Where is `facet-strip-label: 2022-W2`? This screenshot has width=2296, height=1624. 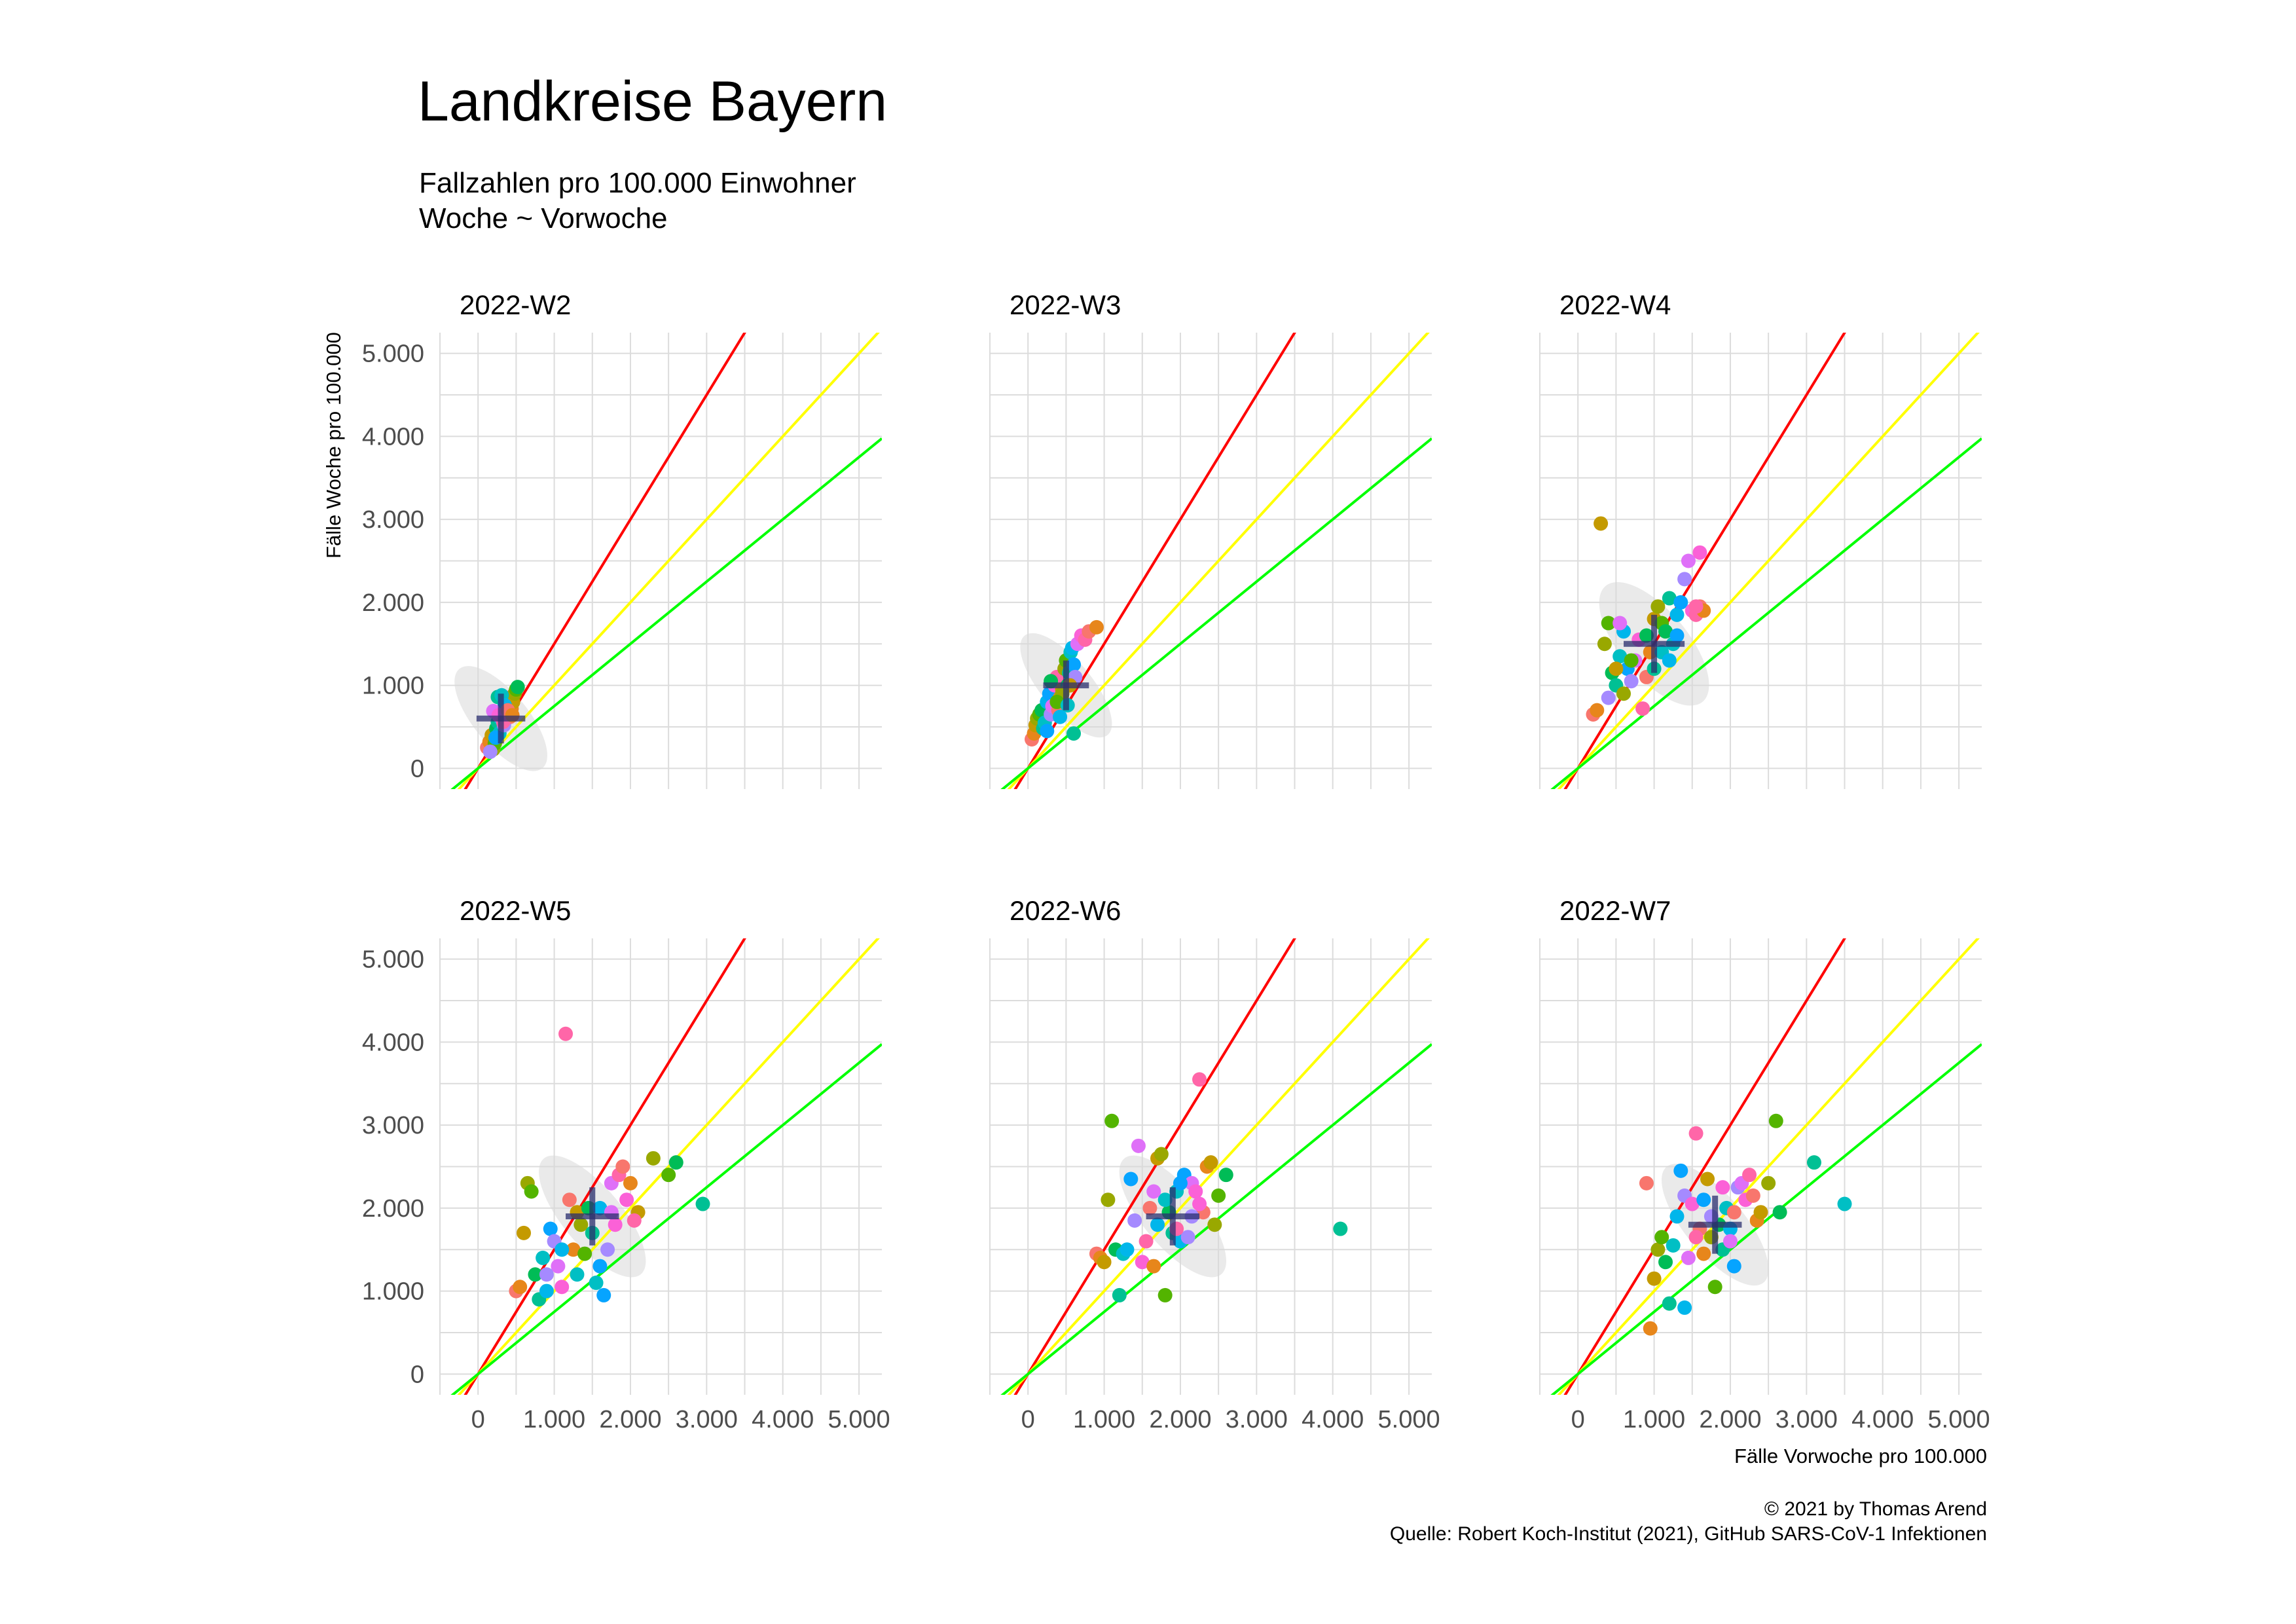
facet-strip-label: 2022-W2 is located at coordinates (515, 304).